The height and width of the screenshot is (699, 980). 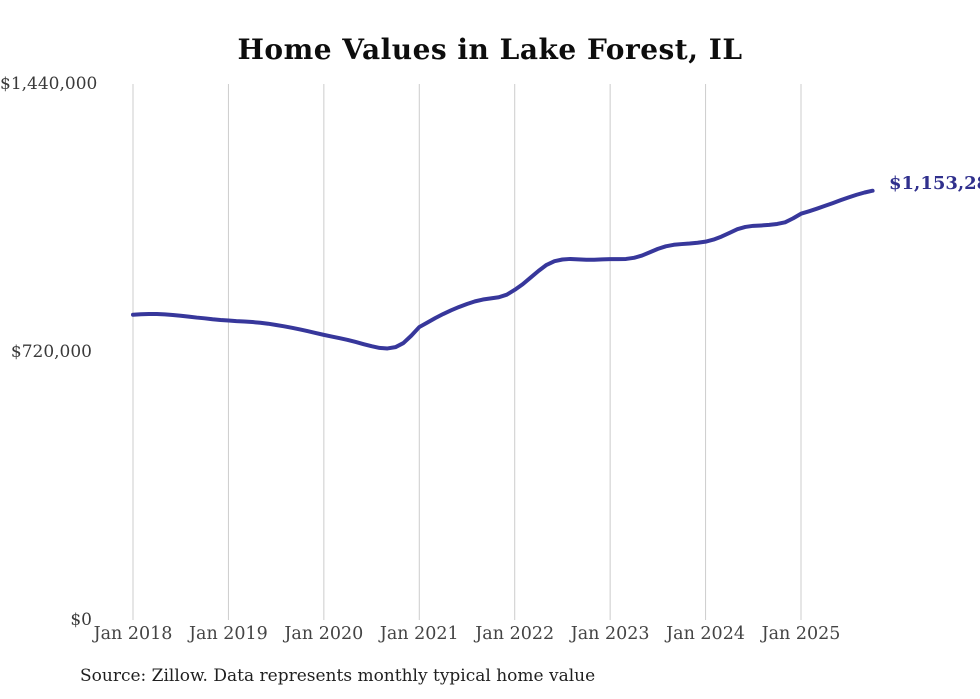 I want to click on y-tick-label: $1,440,000, so click(x=49, y=84).